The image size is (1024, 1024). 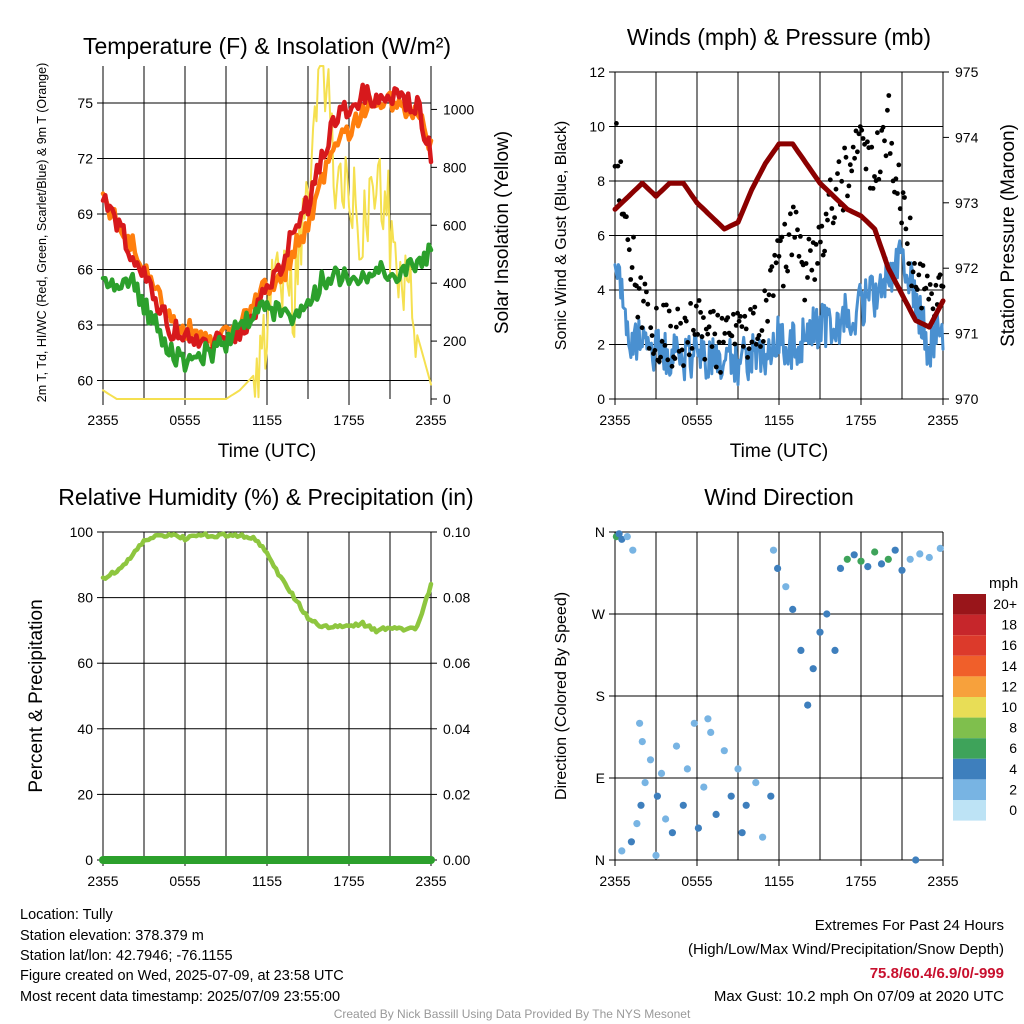 What do you see at coordinates (85, 103) in the screenshot?
I see `y-tick-label: 75` at bounding box center [85, 103].